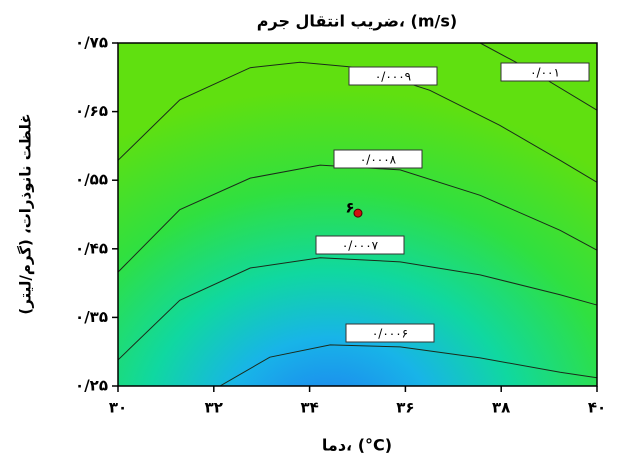 The width and height of the screenshot is (624, 462). I want to click on contour-line, so click(408, 365).